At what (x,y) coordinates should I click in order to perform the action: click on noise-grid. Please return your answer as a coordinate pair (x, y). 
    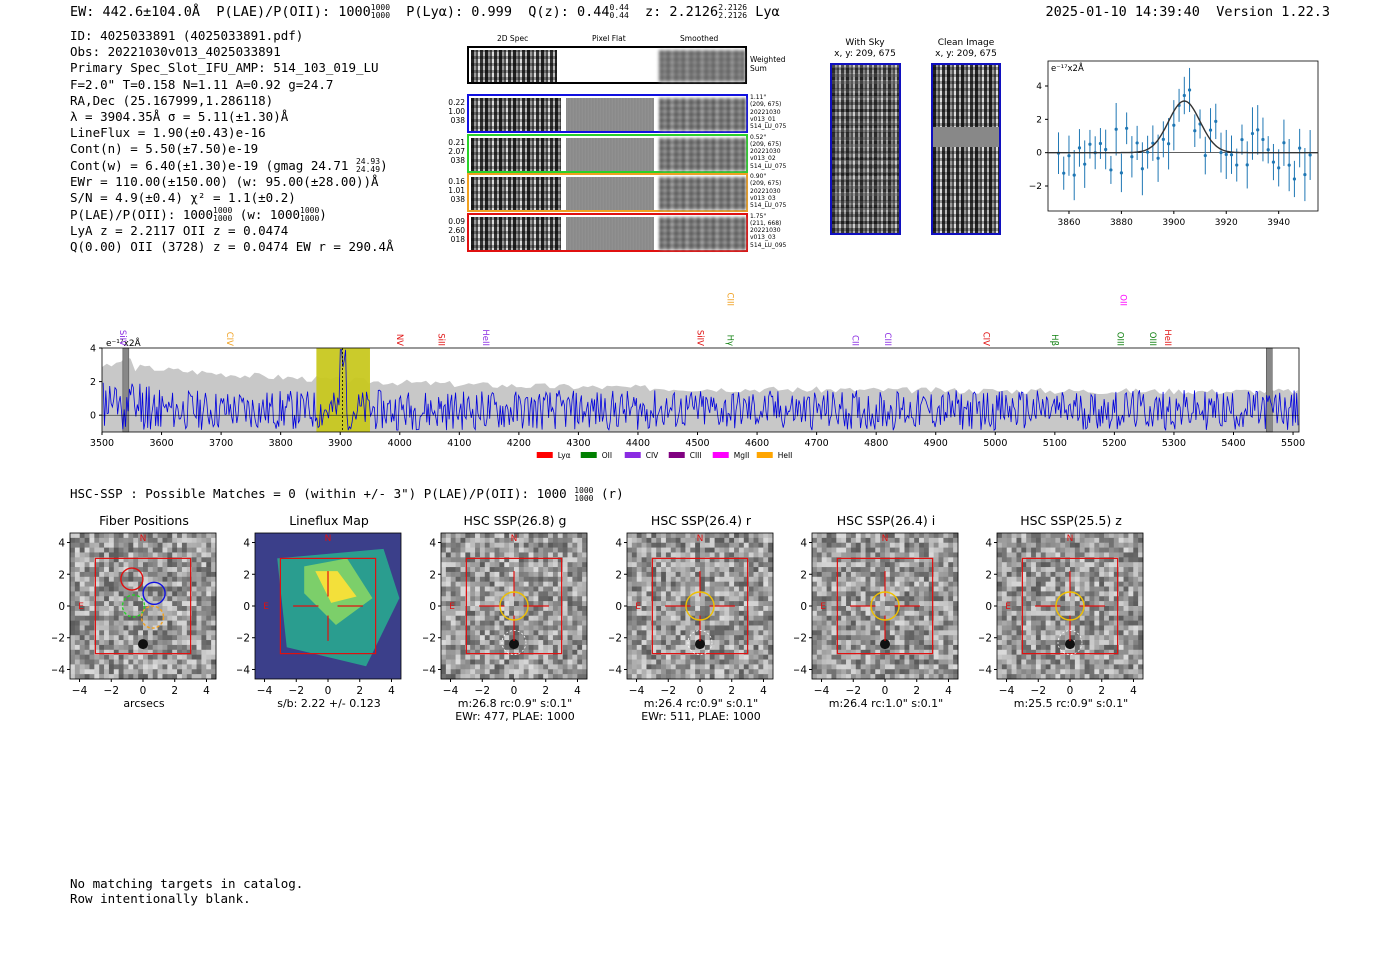
    Looking at the image, I should click on (514, 606).